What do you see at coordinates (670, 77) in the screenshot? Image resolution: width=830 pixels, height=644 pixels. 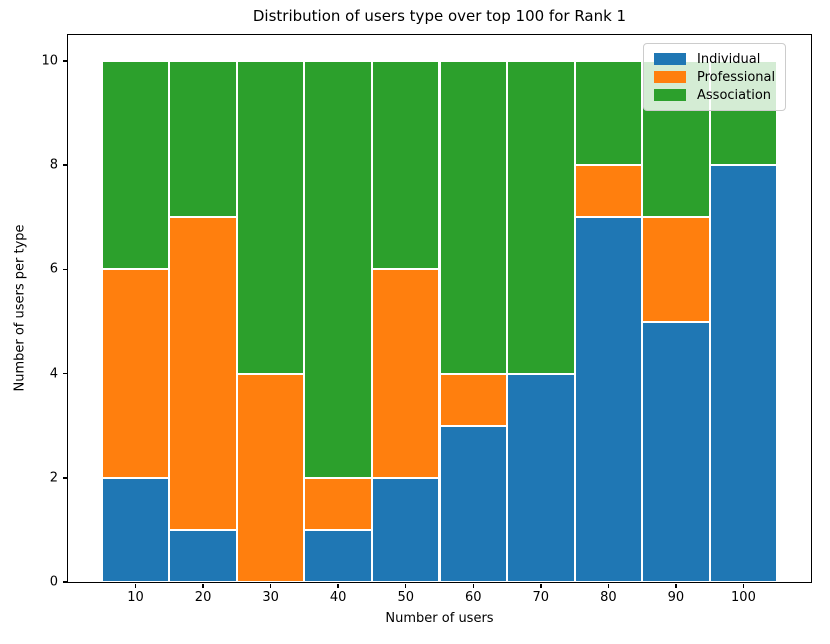 I see `legend-swatch-professional` at bounding box center [670, 77].